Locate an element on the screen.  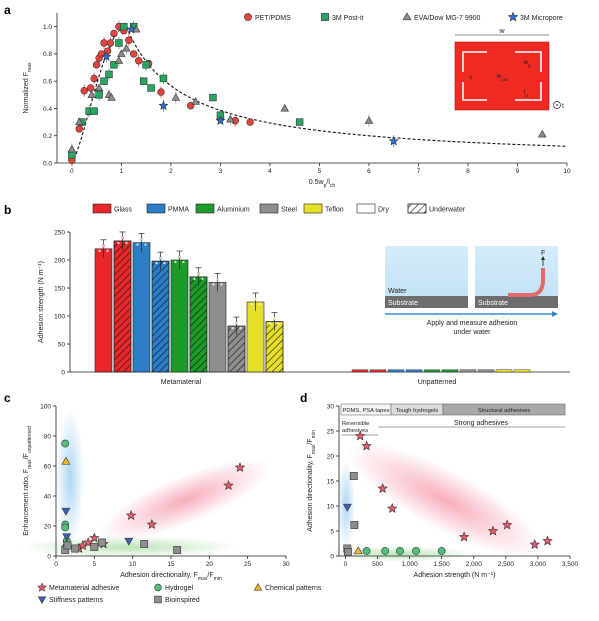
x-tick-label: 2 is located at coordinates (171, 171).